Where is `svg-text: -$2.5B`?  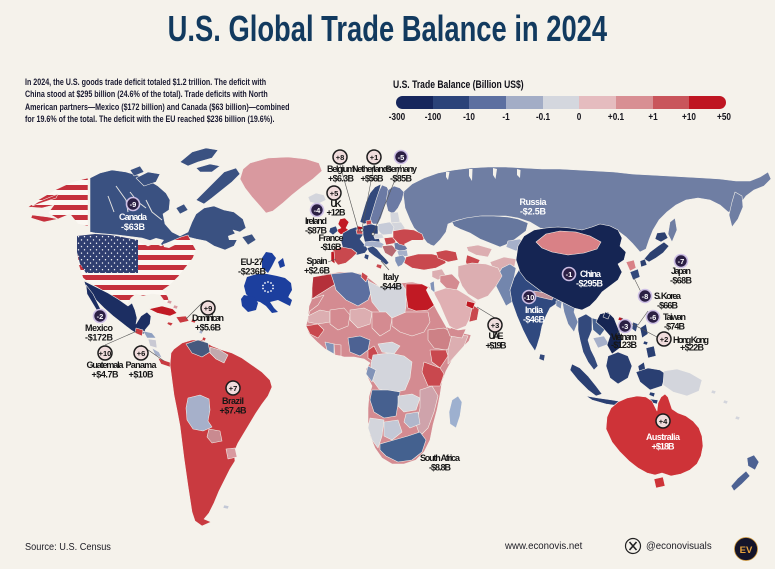
svg-text: -$2.5B is located at coordinates (533, 212).